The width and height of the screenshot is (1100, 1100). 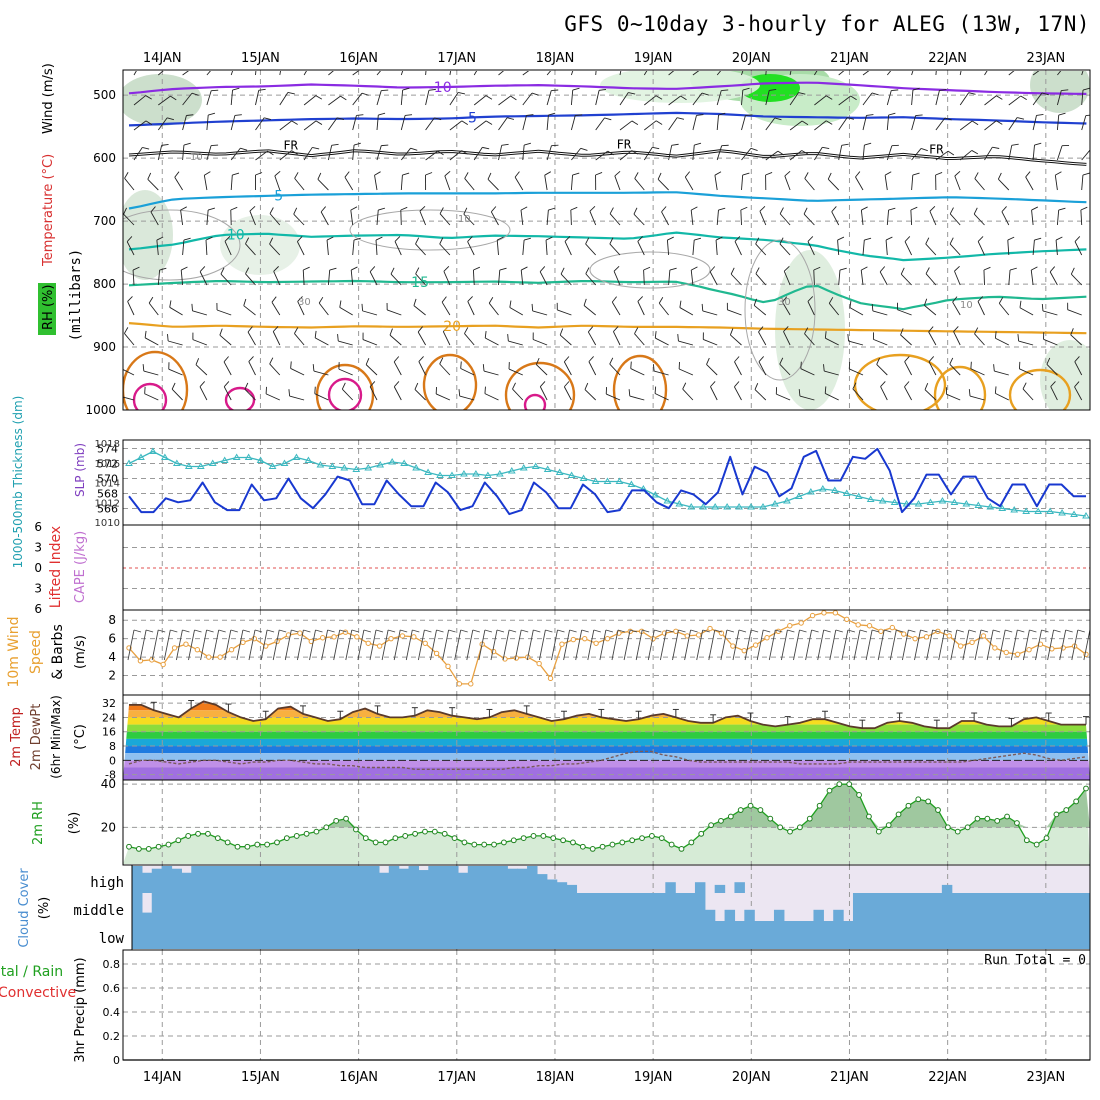 I want to click on lifted-index-tick-label: 0, so click(x=38, y=568).